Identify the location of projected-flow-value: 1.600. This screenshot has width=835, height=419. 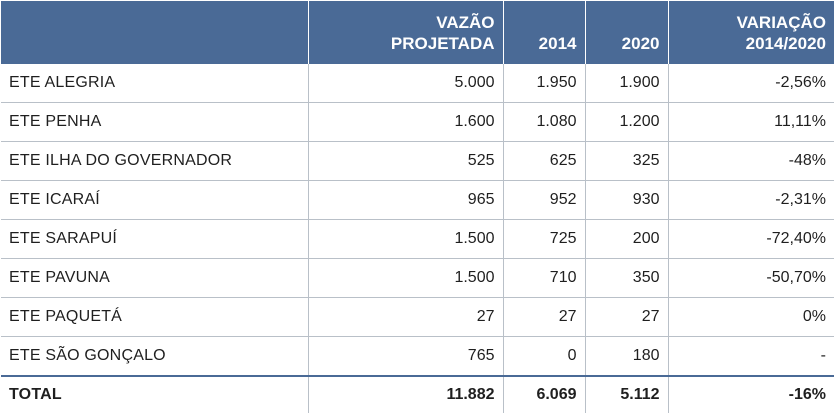
(406, 122).